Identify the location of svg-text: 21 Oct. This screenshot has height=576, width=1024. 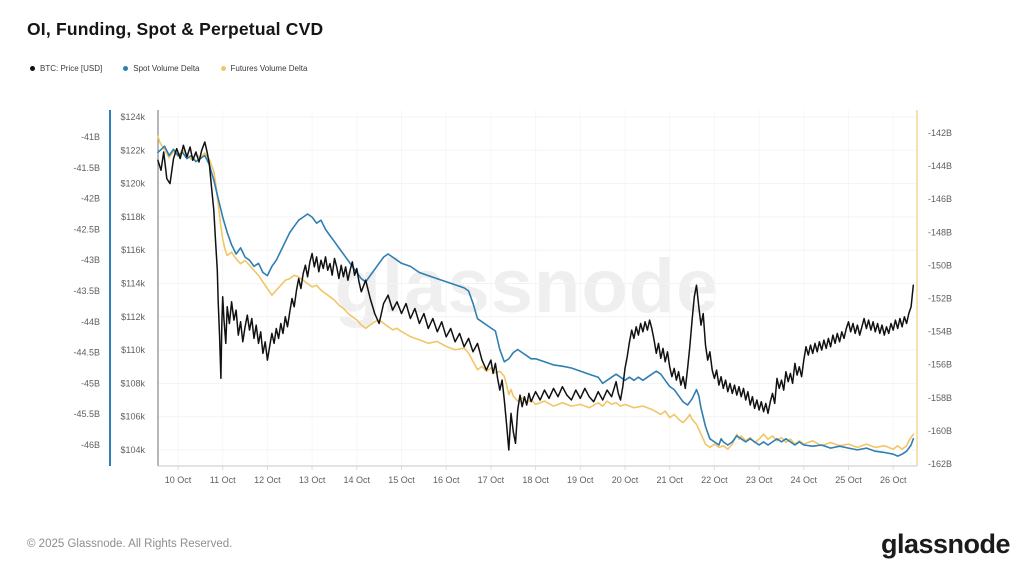
(669, 480).